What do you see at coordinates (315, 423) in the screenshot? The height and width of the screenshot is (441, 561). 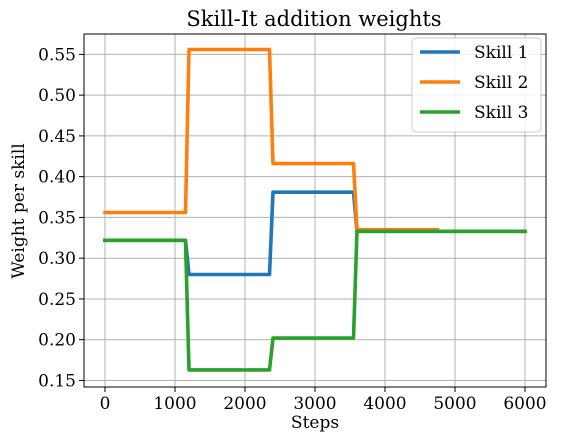 I see `x-axis-label: Steps` at bounding box center [315, 423].